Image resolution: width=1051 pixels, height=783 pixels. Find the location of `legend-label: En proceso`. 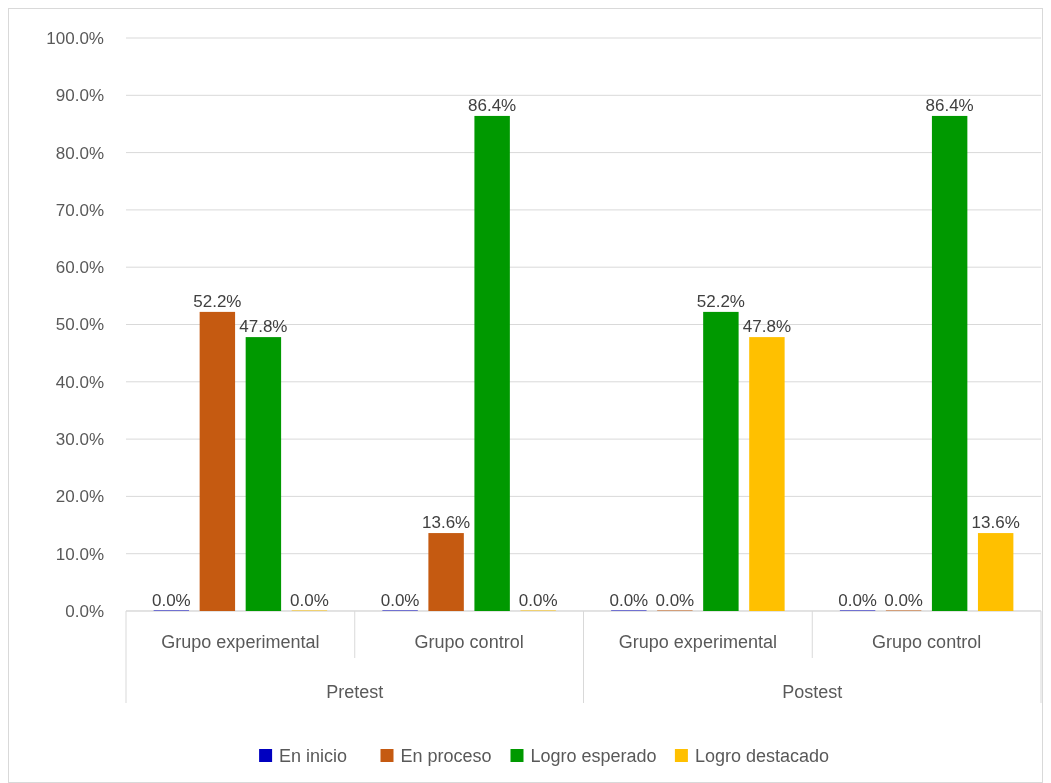

legend-label: En proceso is located at coordinates (446, 756).